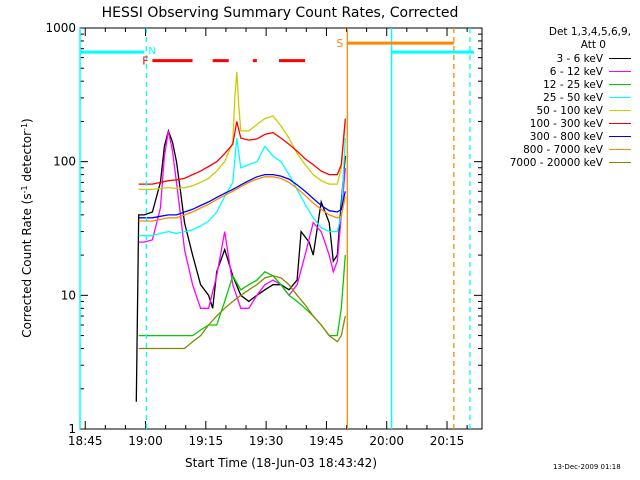 Image resolution: width=640 pixels, height=480 pixels. Describe the element at coordinates (386, 441) in the screenshot. I see `x-tick-label: 20:00` at that location.